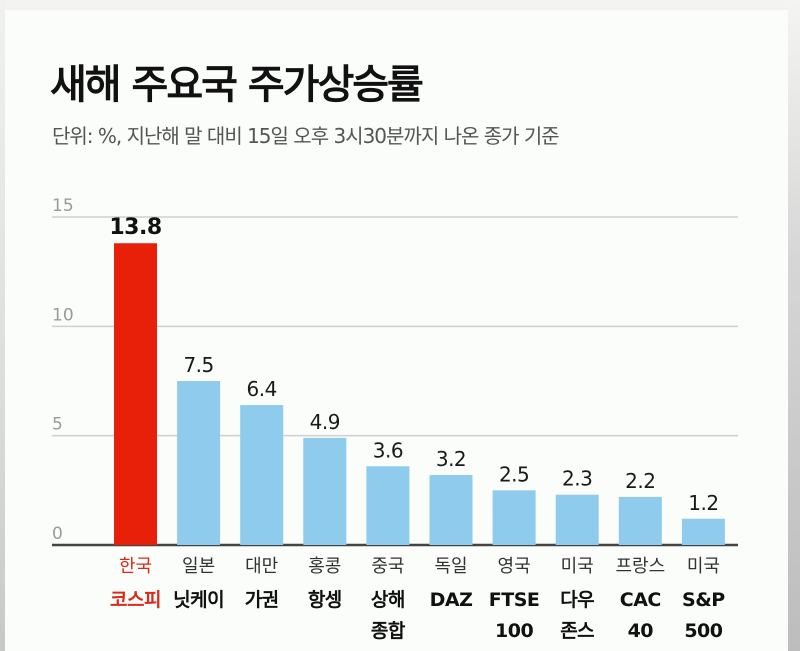 The image size is (800, 651). I want to click on value-label-9: 1.2, so click(703, 503).